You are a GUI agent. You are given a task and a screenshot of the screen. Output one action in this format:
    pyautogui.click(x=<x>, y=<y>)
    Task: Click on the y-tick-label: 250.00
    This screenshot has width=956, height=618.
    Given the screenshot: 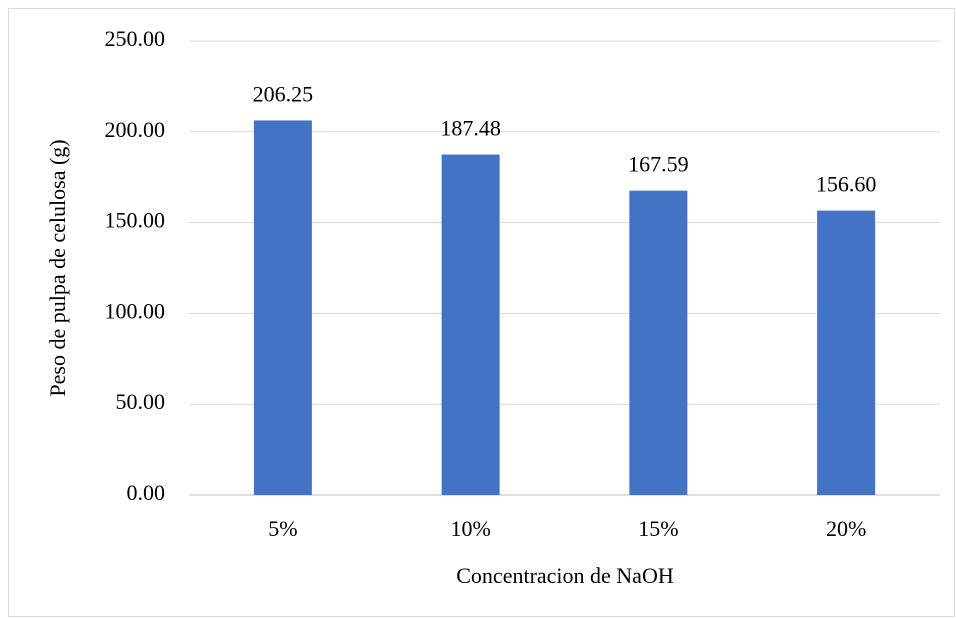 What is the action you would take?
    pyautogui.click(x=135, y=38)
    